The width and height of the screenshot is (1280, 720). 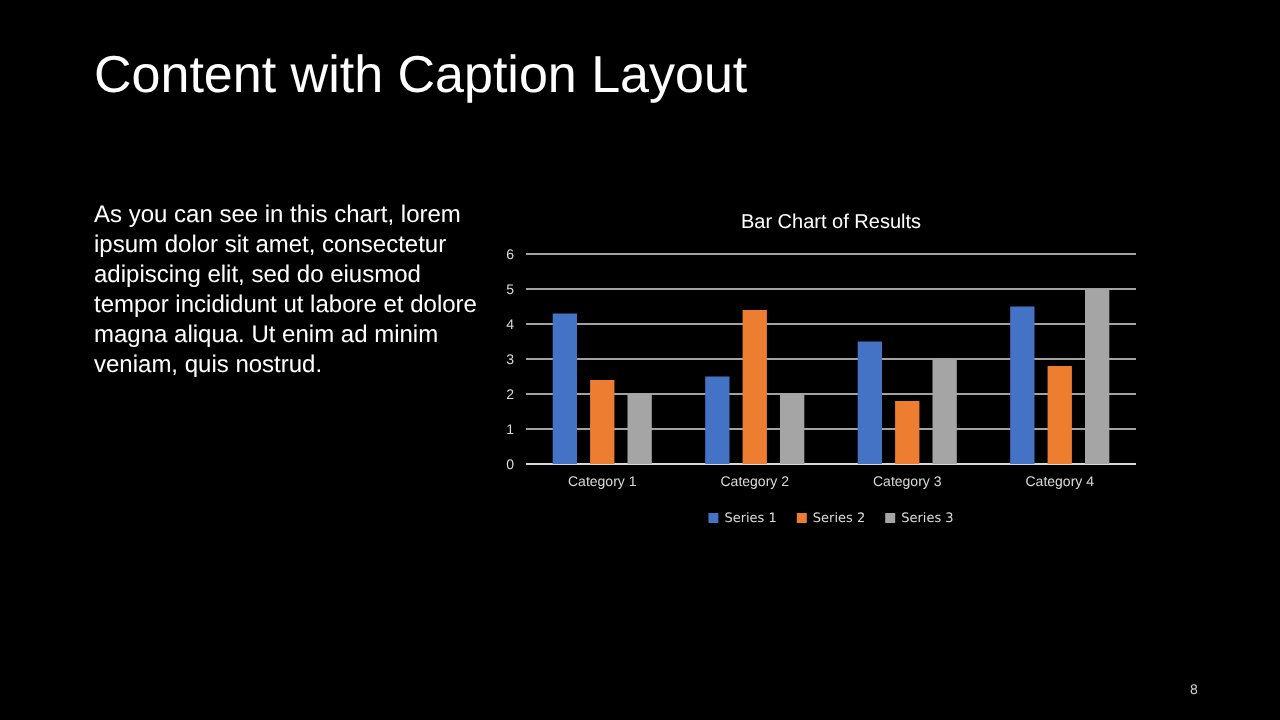 What do you see at coordinates (421, 75) in the screenshot?
I see `text: Content with Caption Layout` at bounding box center [421, 75].